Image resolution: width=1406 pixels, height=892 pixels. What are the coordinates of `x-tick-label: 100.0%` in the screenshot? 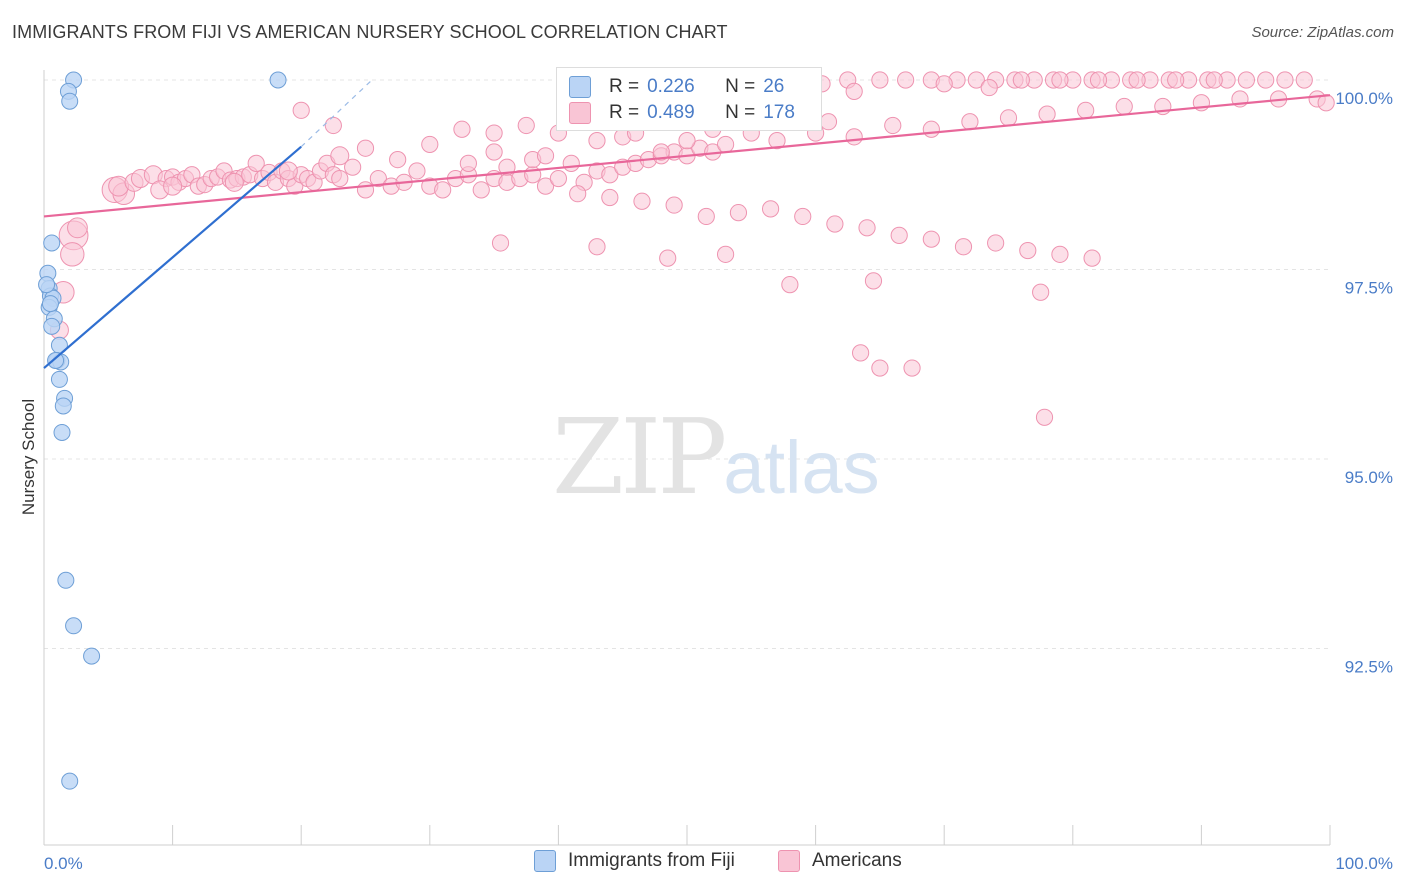 It's located at (1364, 863).